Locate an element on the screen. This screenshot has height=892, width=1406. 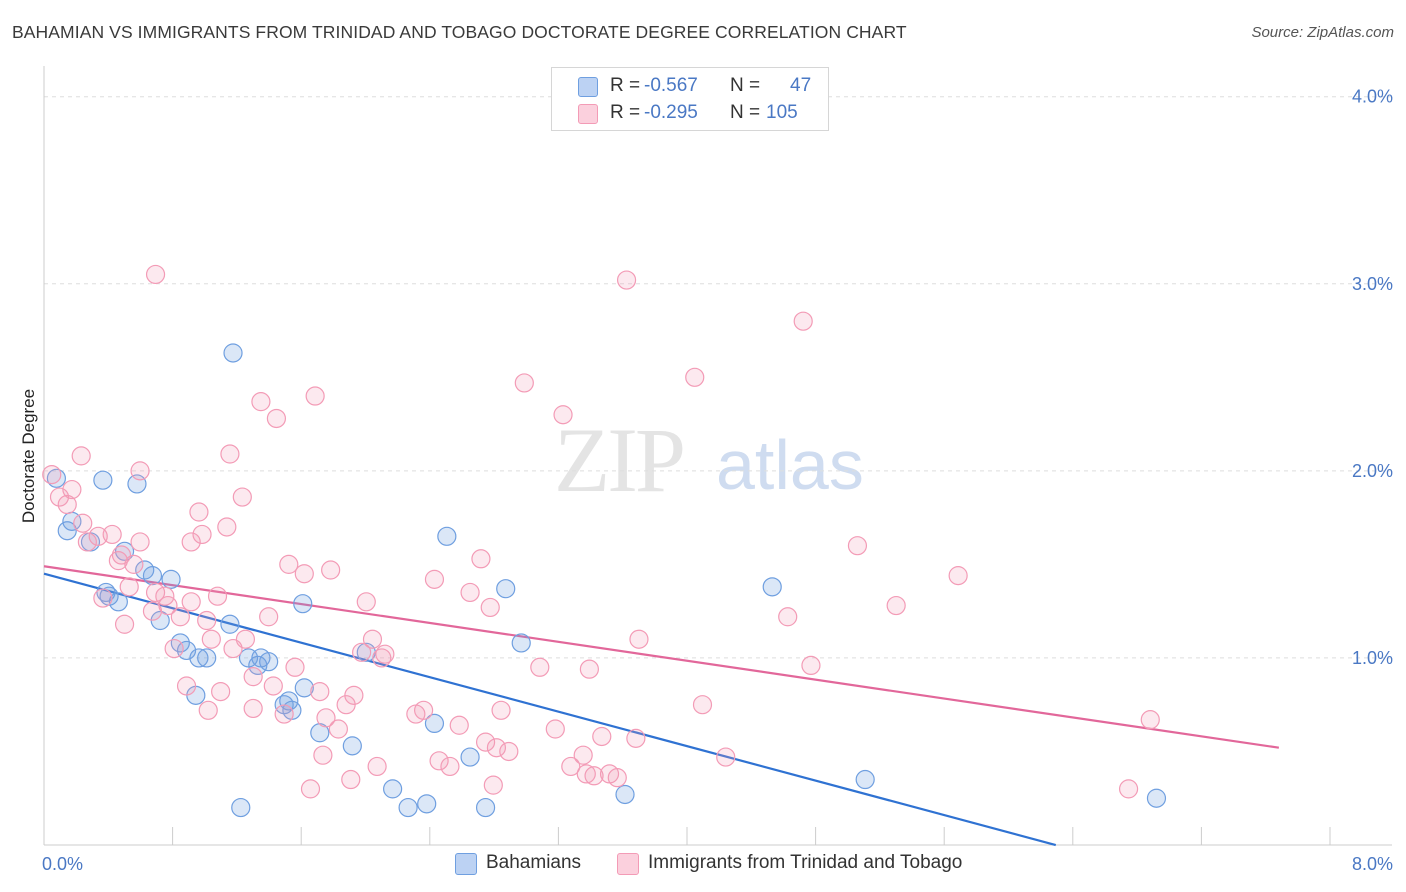
y-axis-label: Doctorate Degree is located at coordinates (28, 456).